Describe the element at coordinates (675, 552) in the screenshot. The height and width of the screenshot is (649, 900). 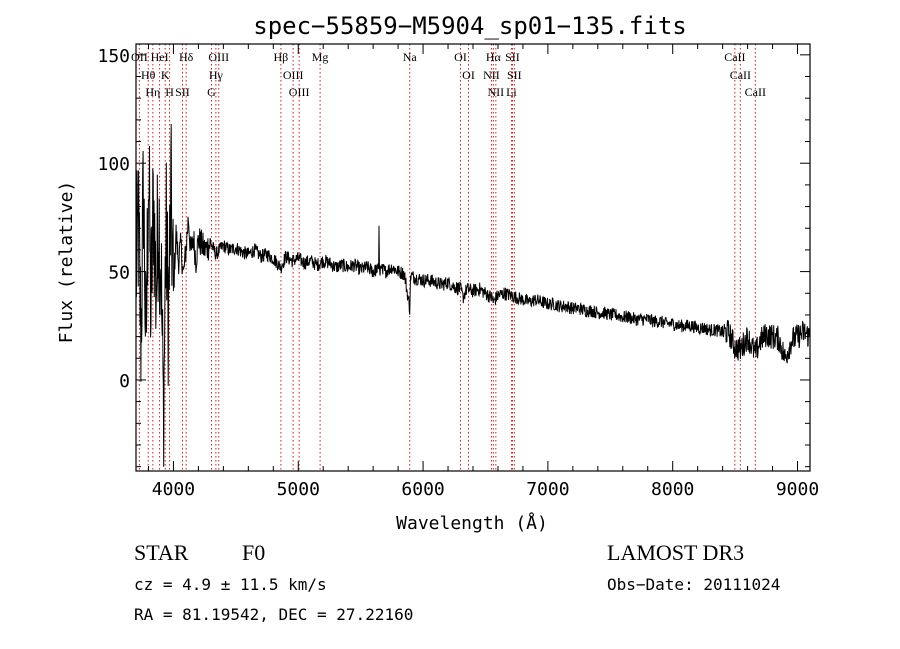
I see `survey-name: LAMOST DR3` at that location.